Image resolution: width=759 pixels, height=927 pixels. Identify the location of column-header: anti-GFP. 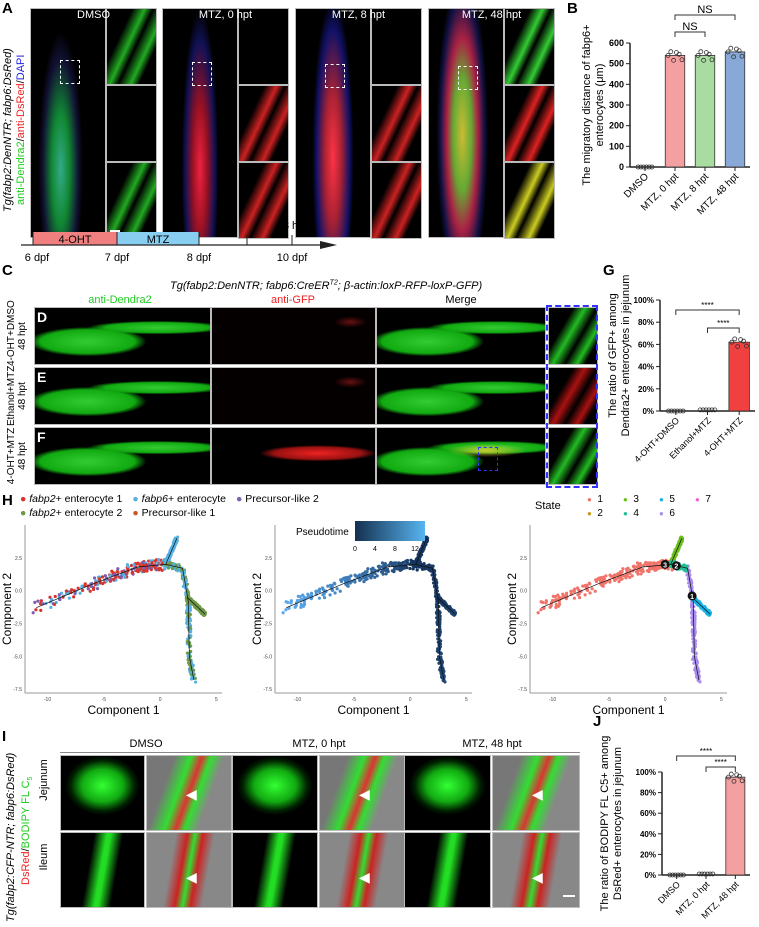
(292, 300).